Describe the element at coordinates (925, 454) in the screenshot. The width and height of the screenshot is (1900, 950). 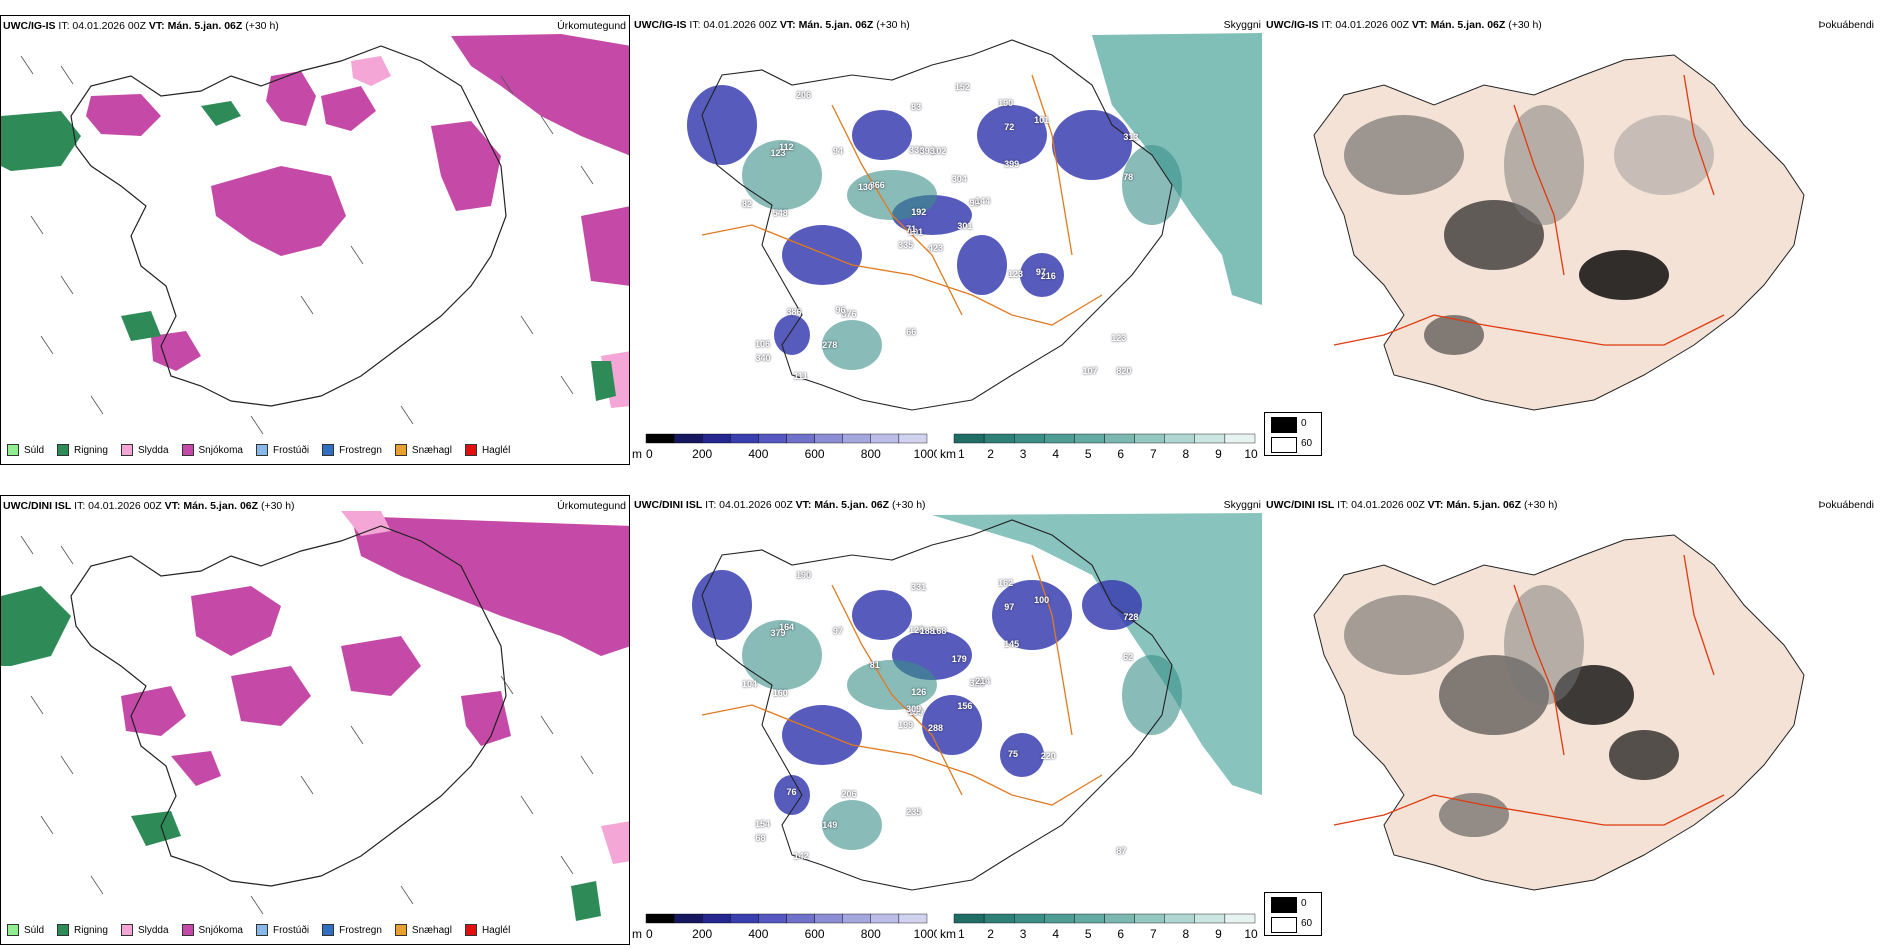
I see `colorbar-tick-label: 1000` at that location.